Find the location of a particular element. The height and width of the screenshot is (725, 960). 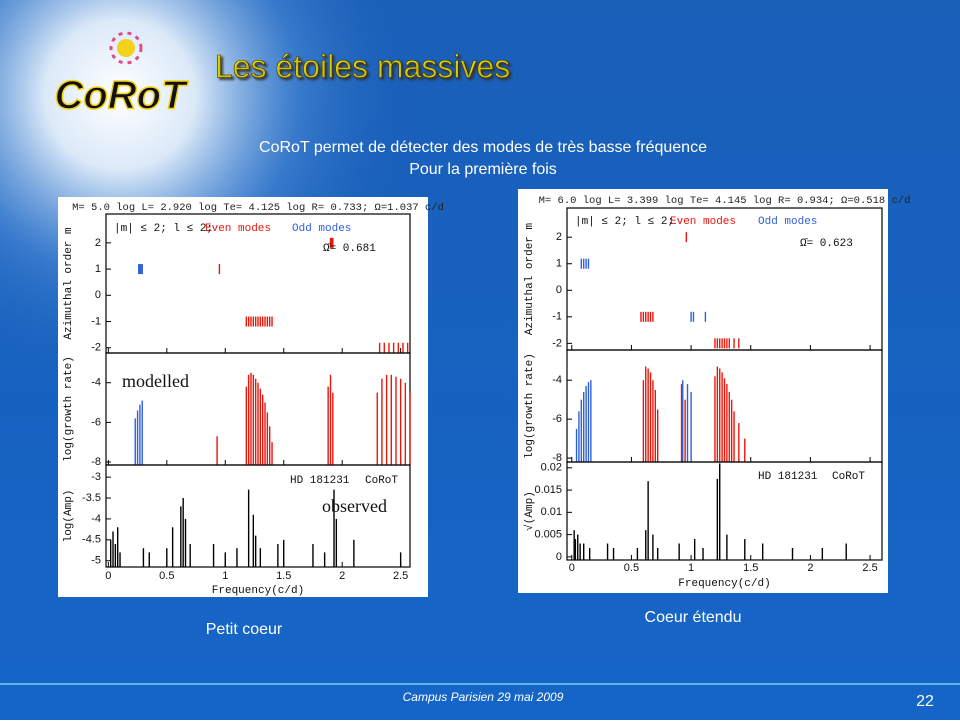

logo-text: CoRoT is located at coordinates (121, 96).